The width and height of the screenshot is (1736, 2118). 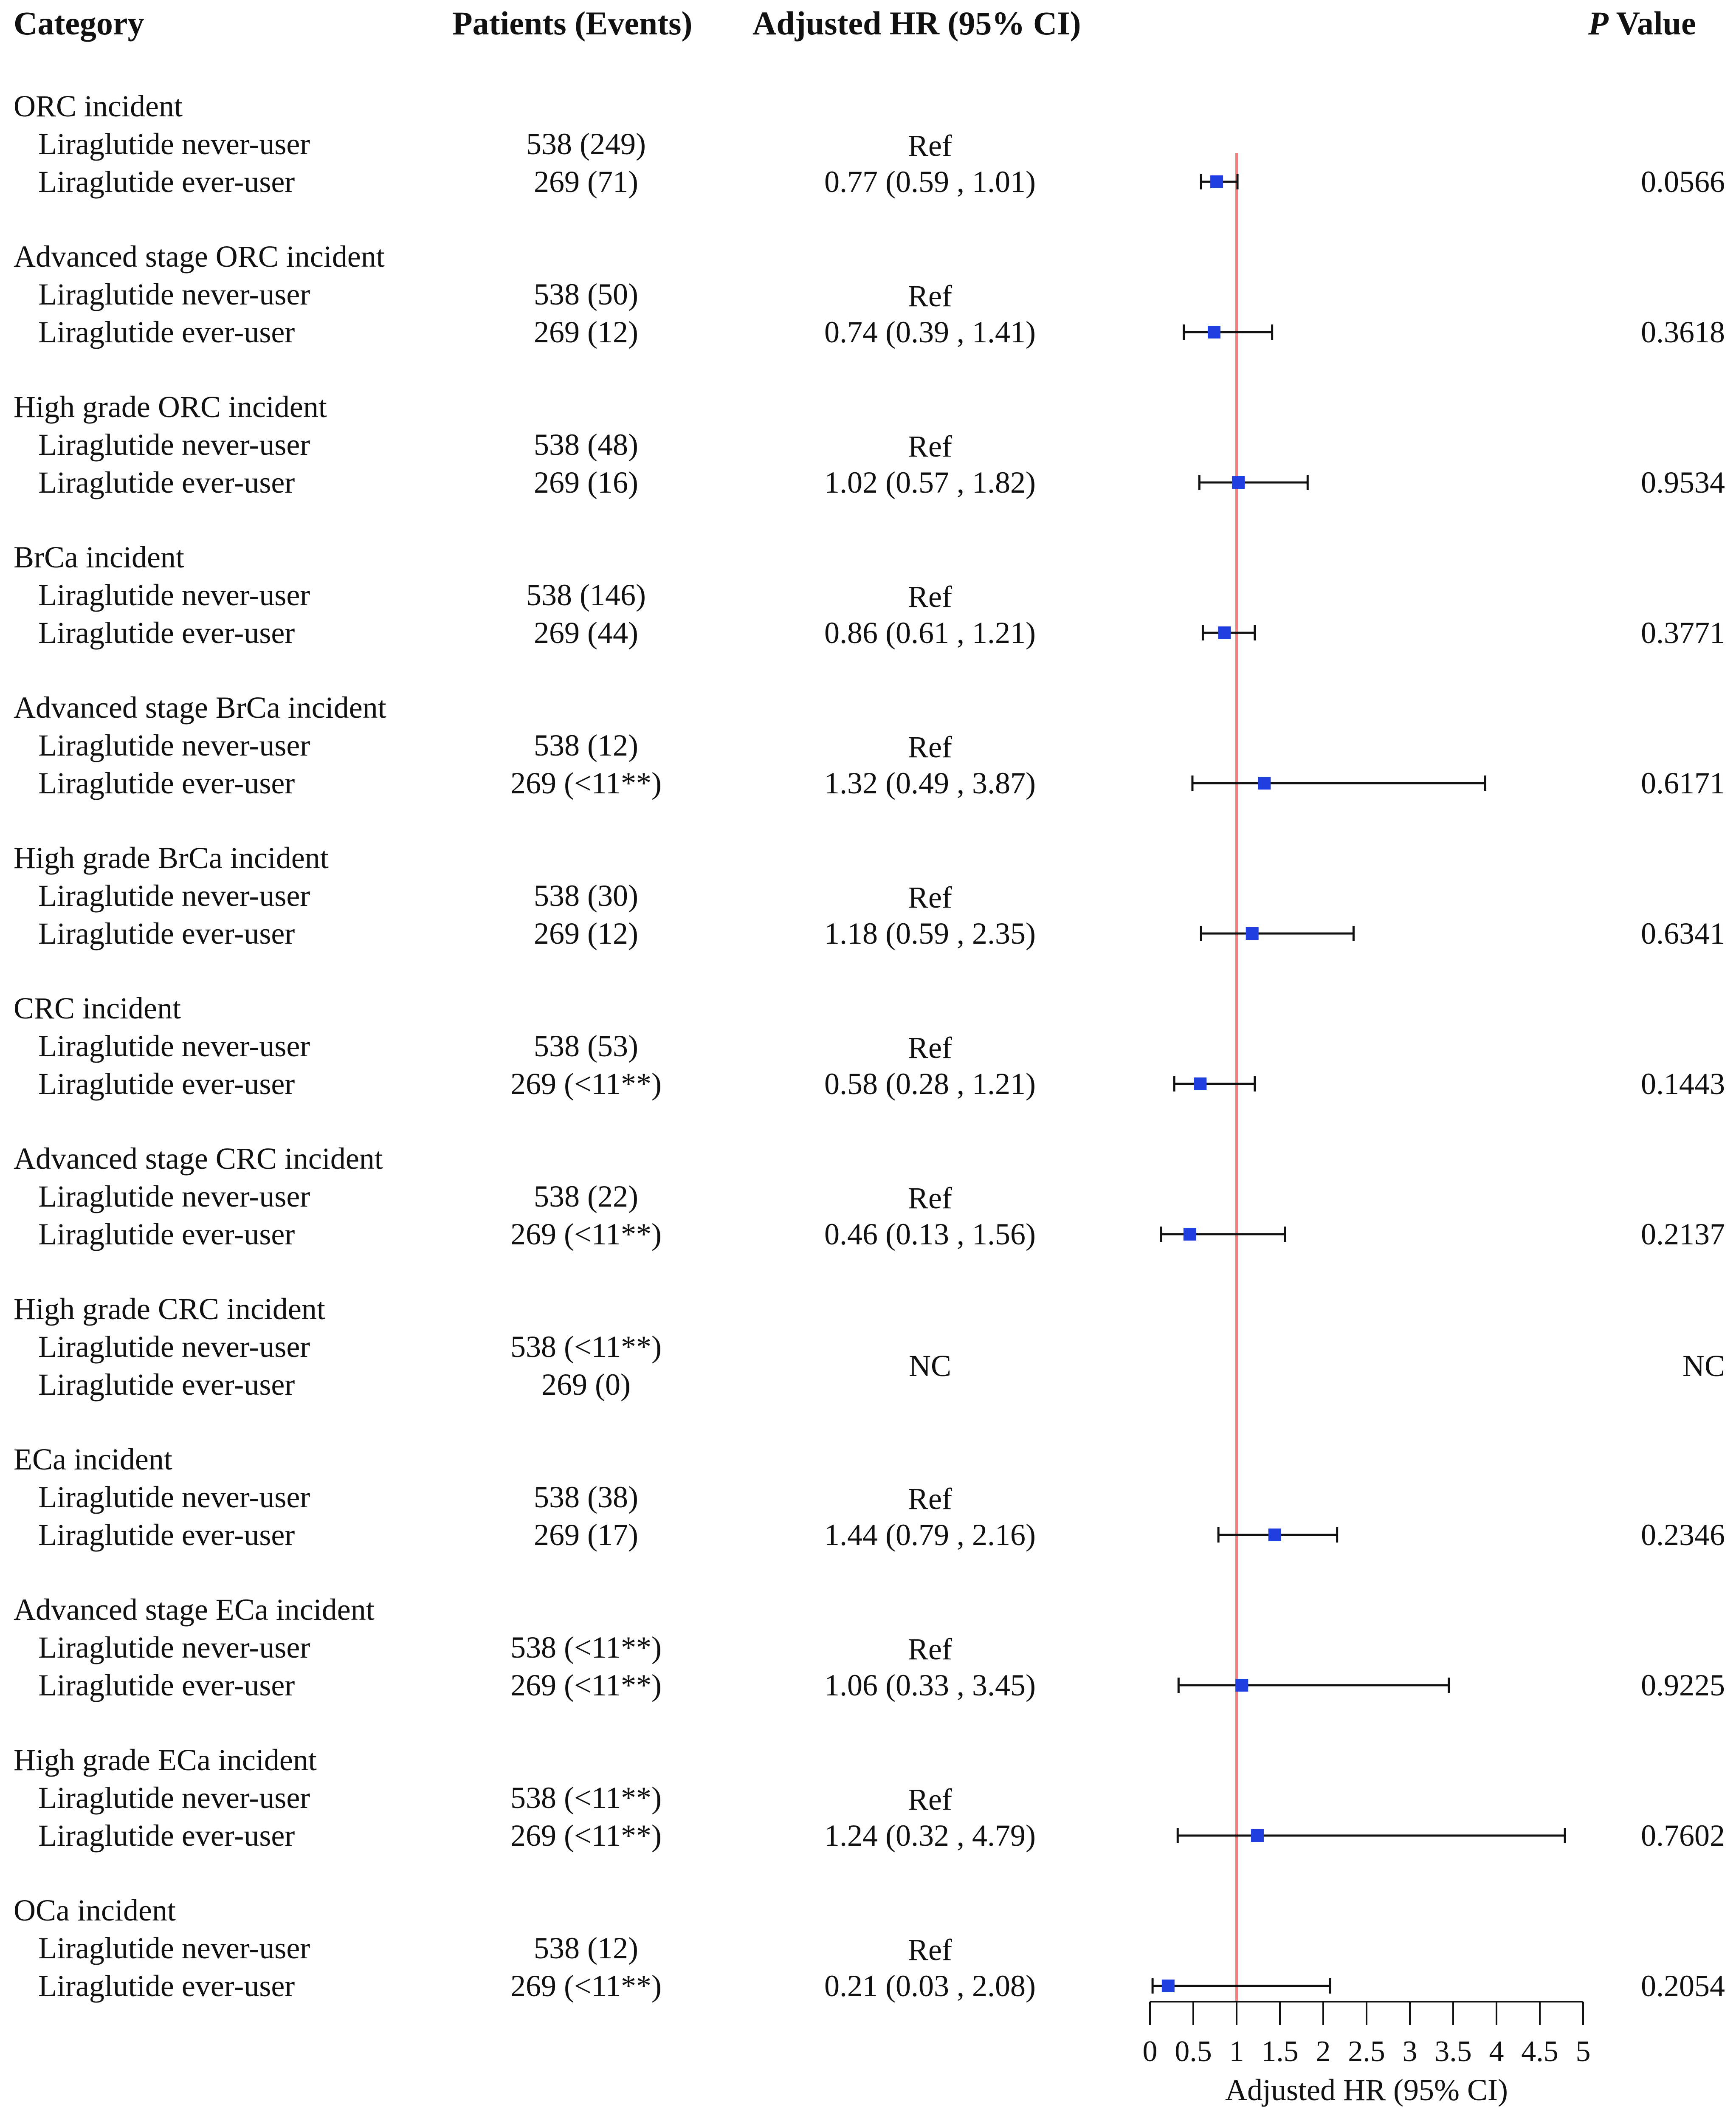 I want to click on patients-events-ever: 269 (0), so click(x=586, y=1385).